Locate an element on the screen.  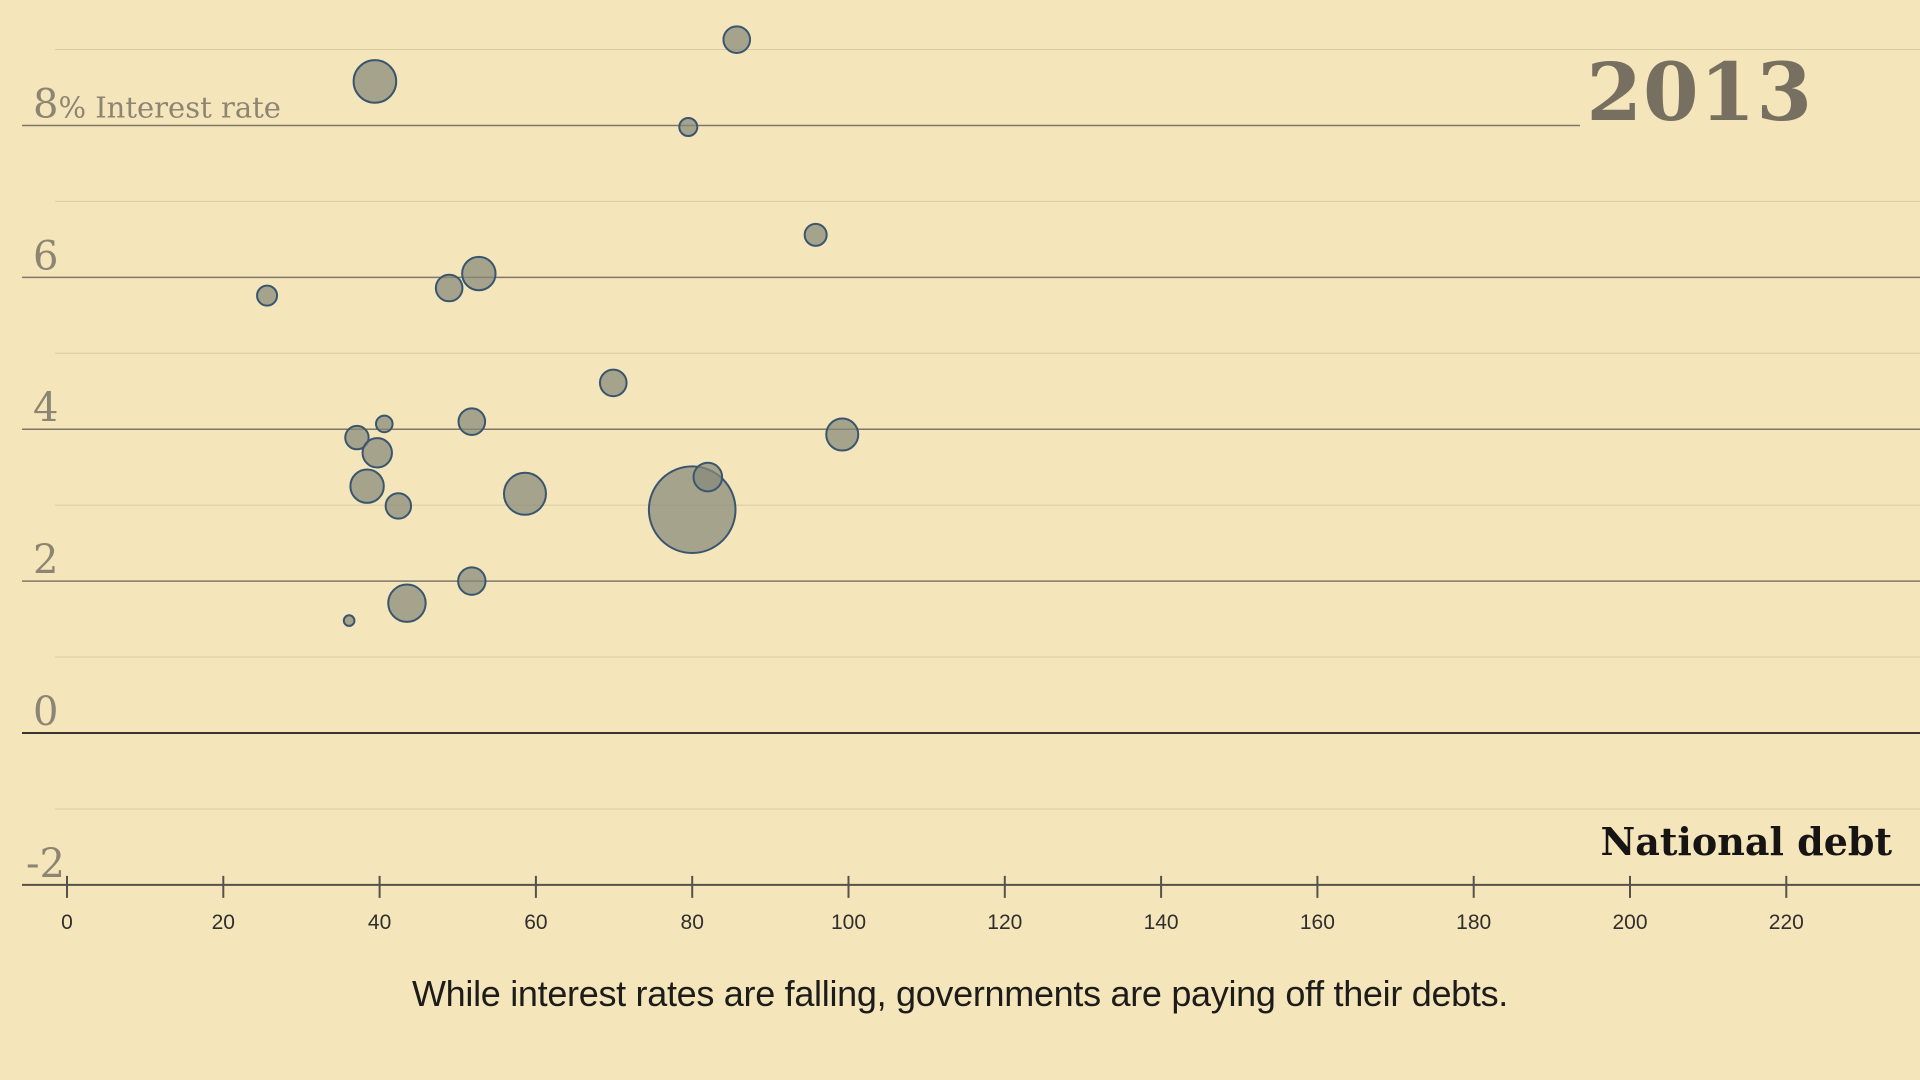
y-tick-label: 0 is located at coordinates (45, 712).